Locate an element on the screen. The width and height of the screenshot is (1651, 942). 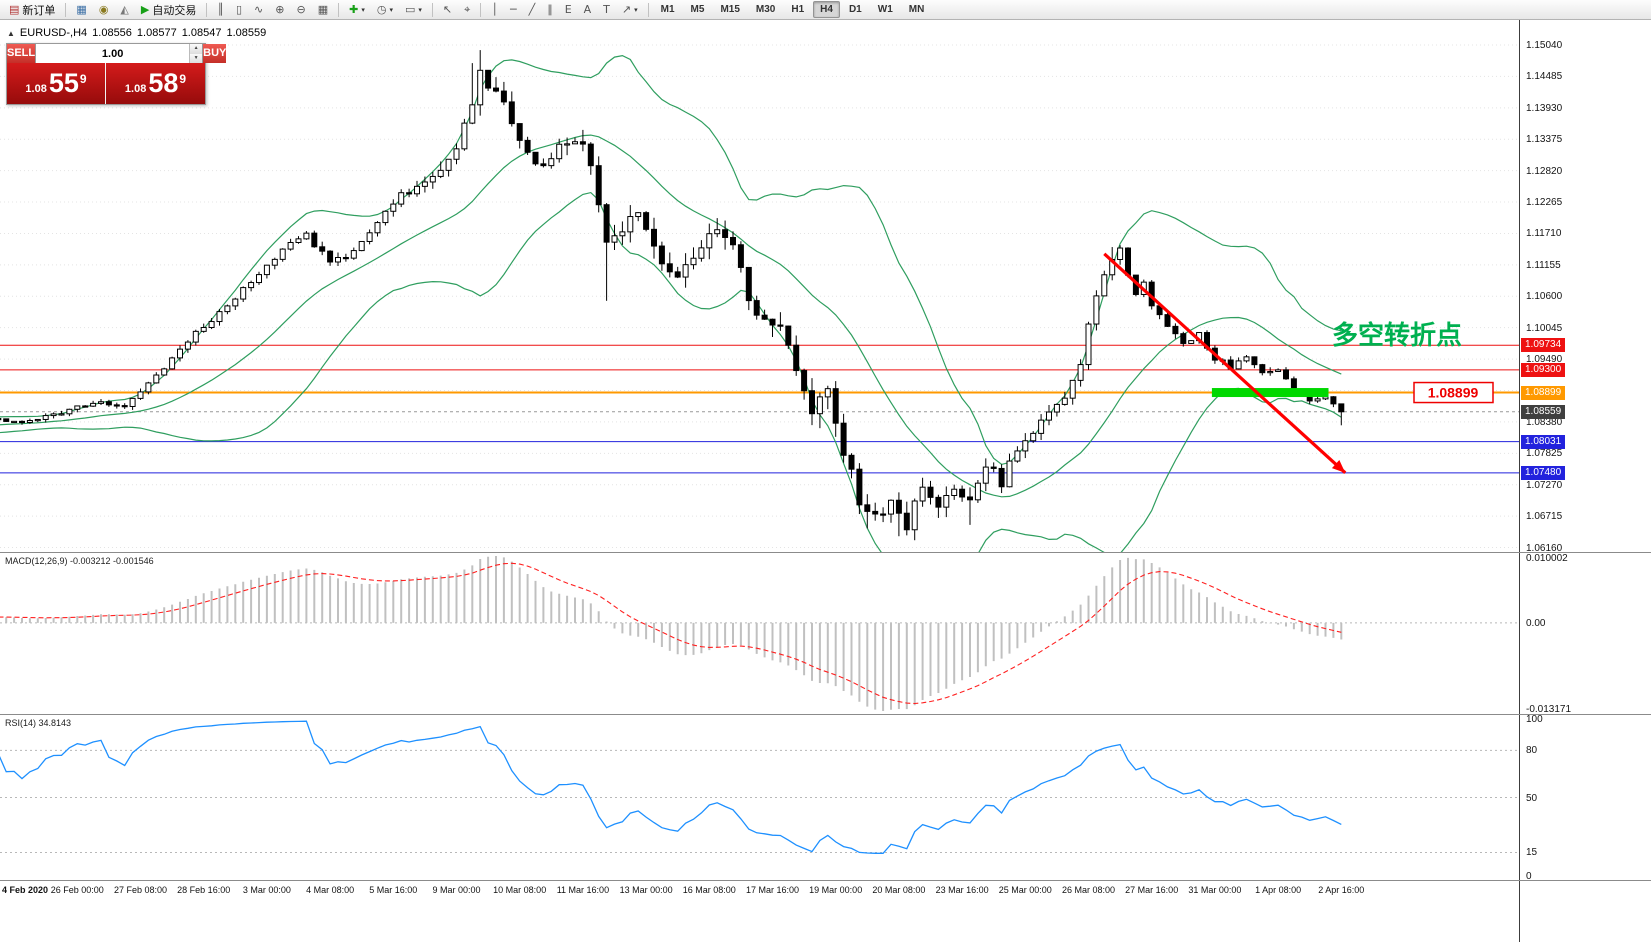
arrows-icon: ↗ is located at coordinates (626, 9).